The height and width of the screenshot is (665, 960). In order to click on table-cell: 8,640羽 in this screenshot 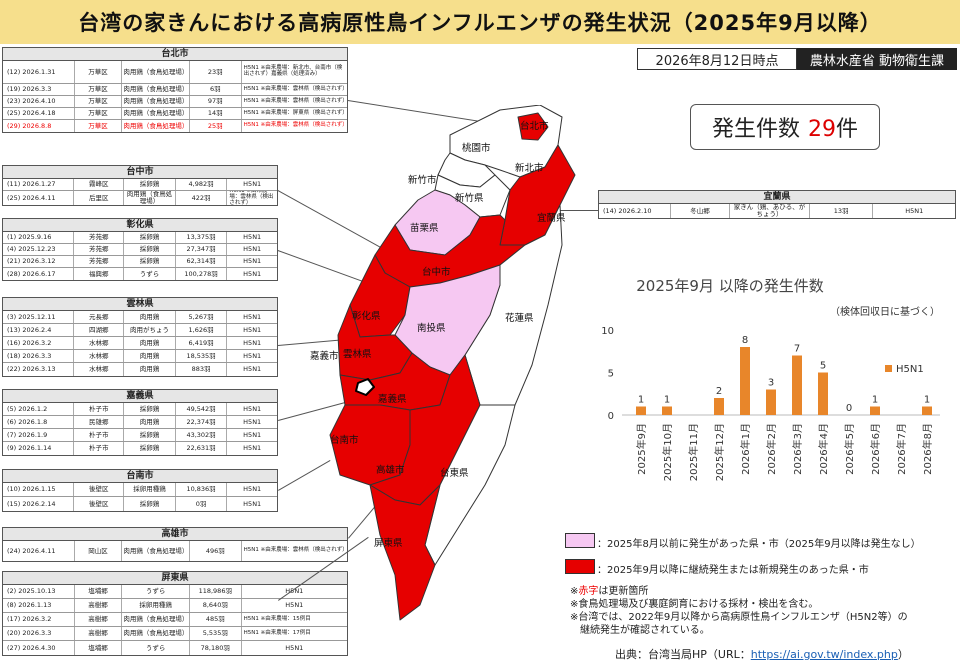, I will do `click(216, 605)`.